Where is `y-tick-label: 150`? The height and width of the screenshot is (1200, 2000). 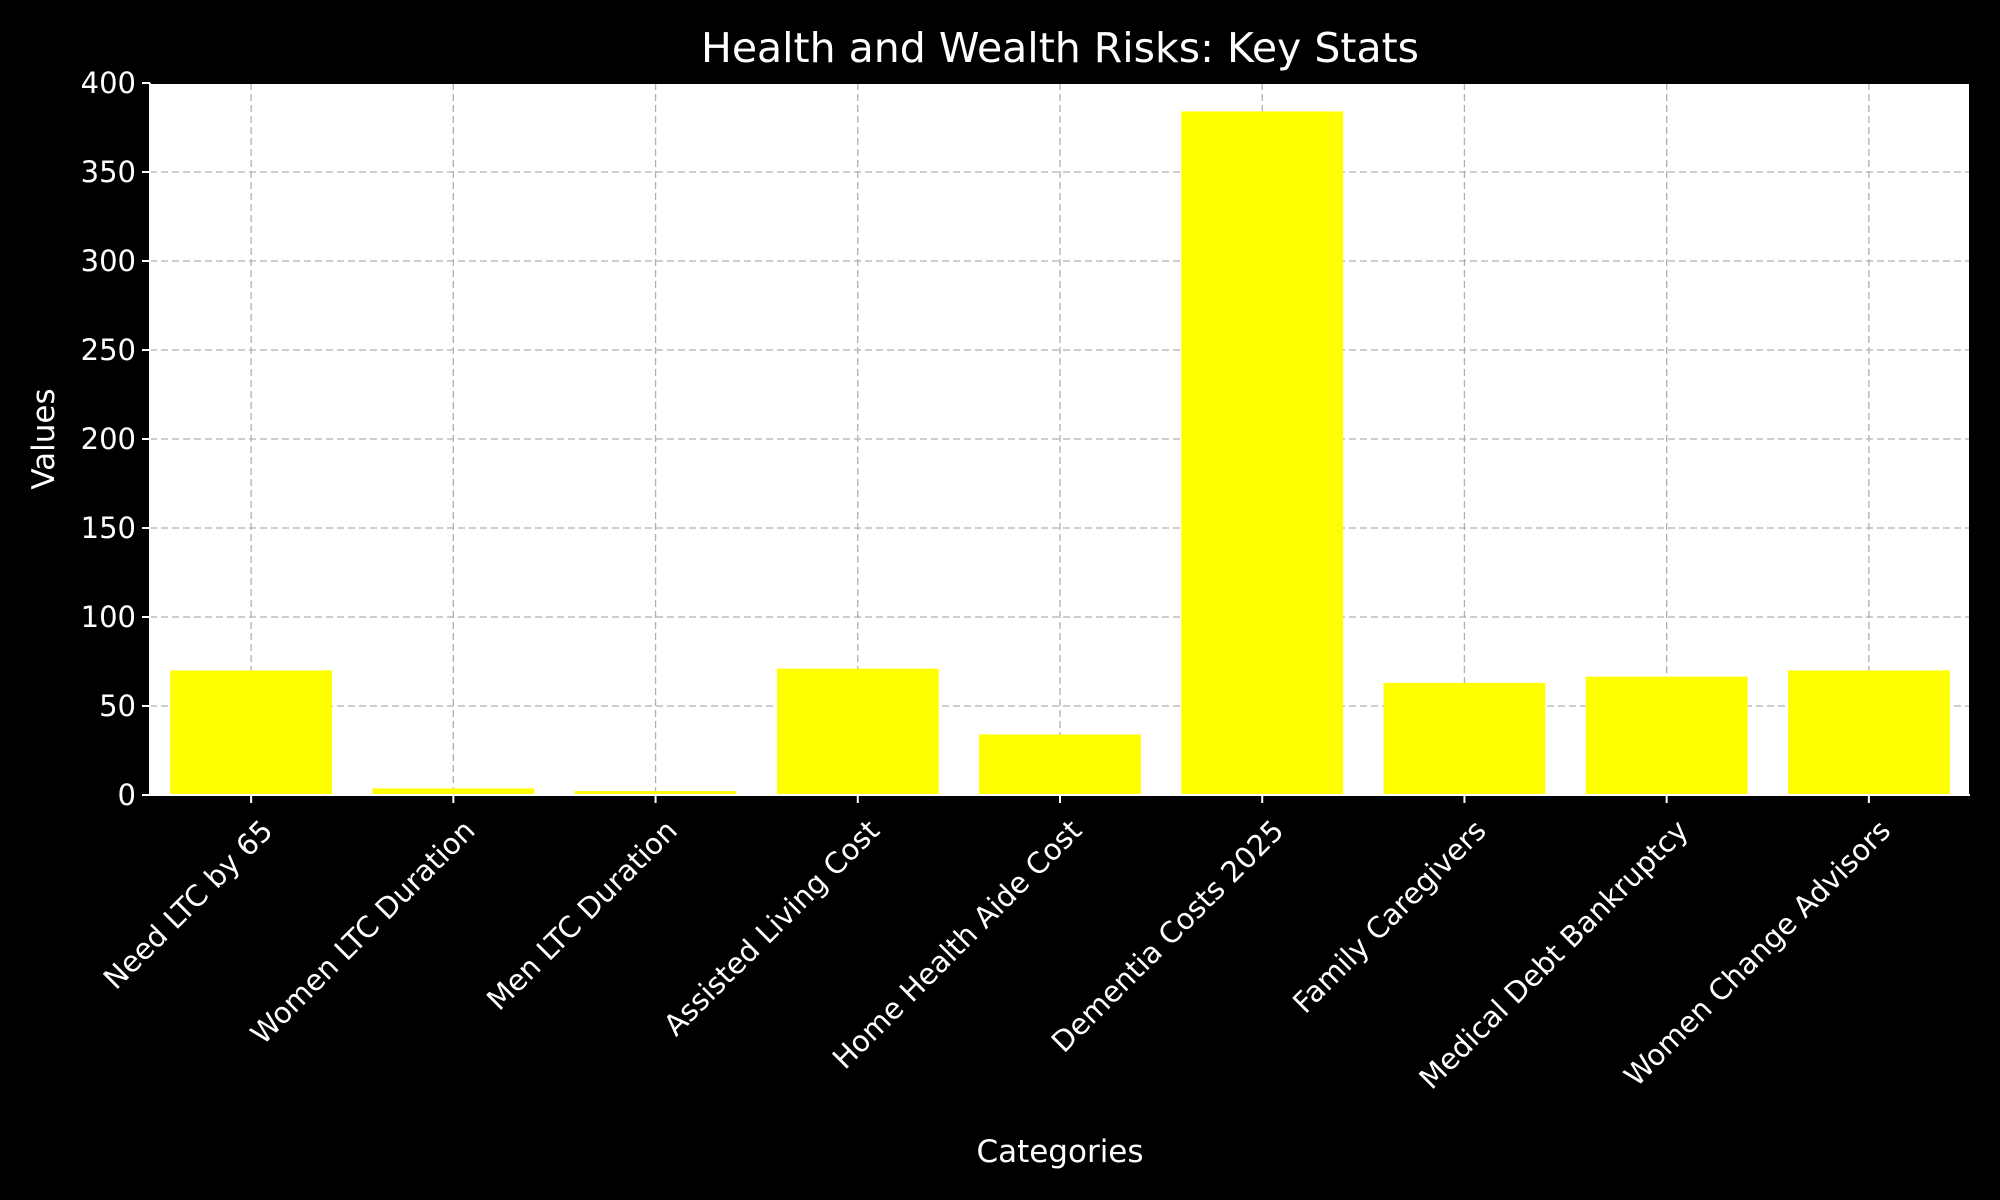 y-tick-label: 150 is located at coordinates (108, 528).